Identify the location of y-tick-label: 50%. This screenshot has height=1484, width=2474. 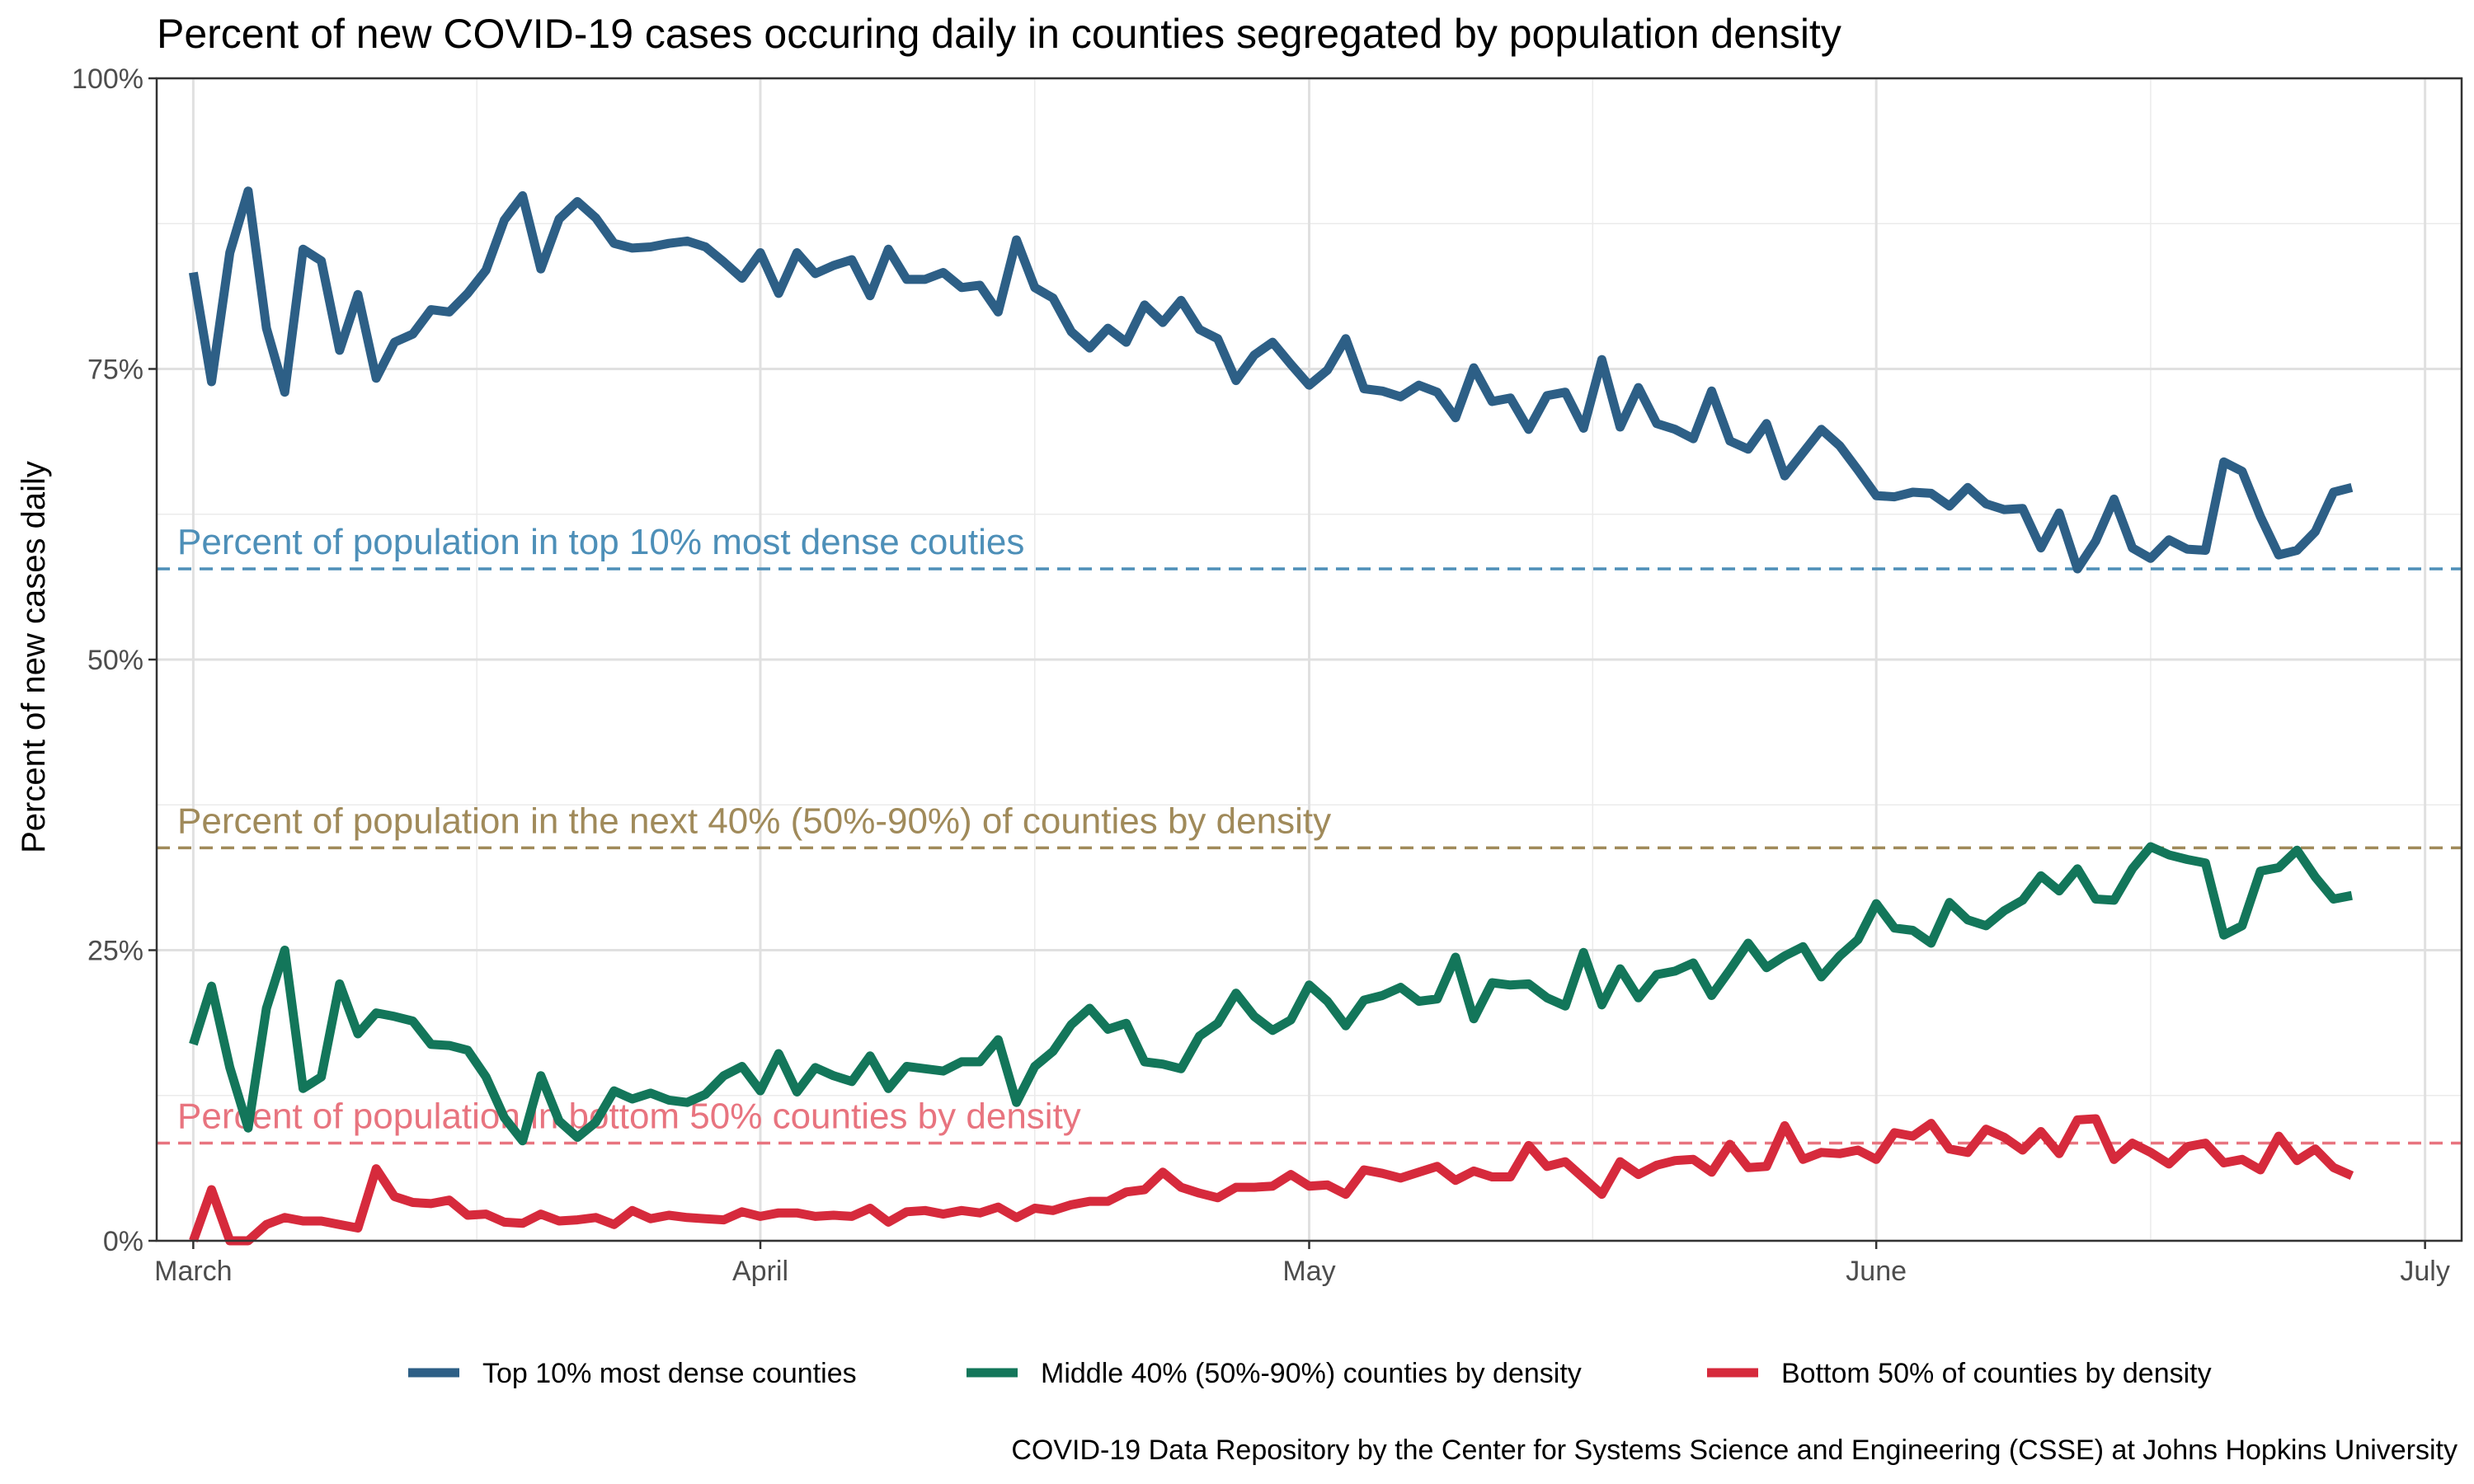
(115, 660).